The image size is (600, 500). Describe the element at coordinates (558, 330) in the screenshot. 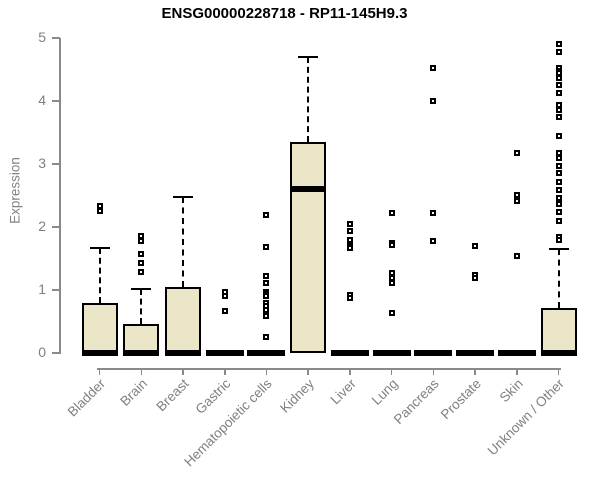

I see `box-unknown-other` at that location.